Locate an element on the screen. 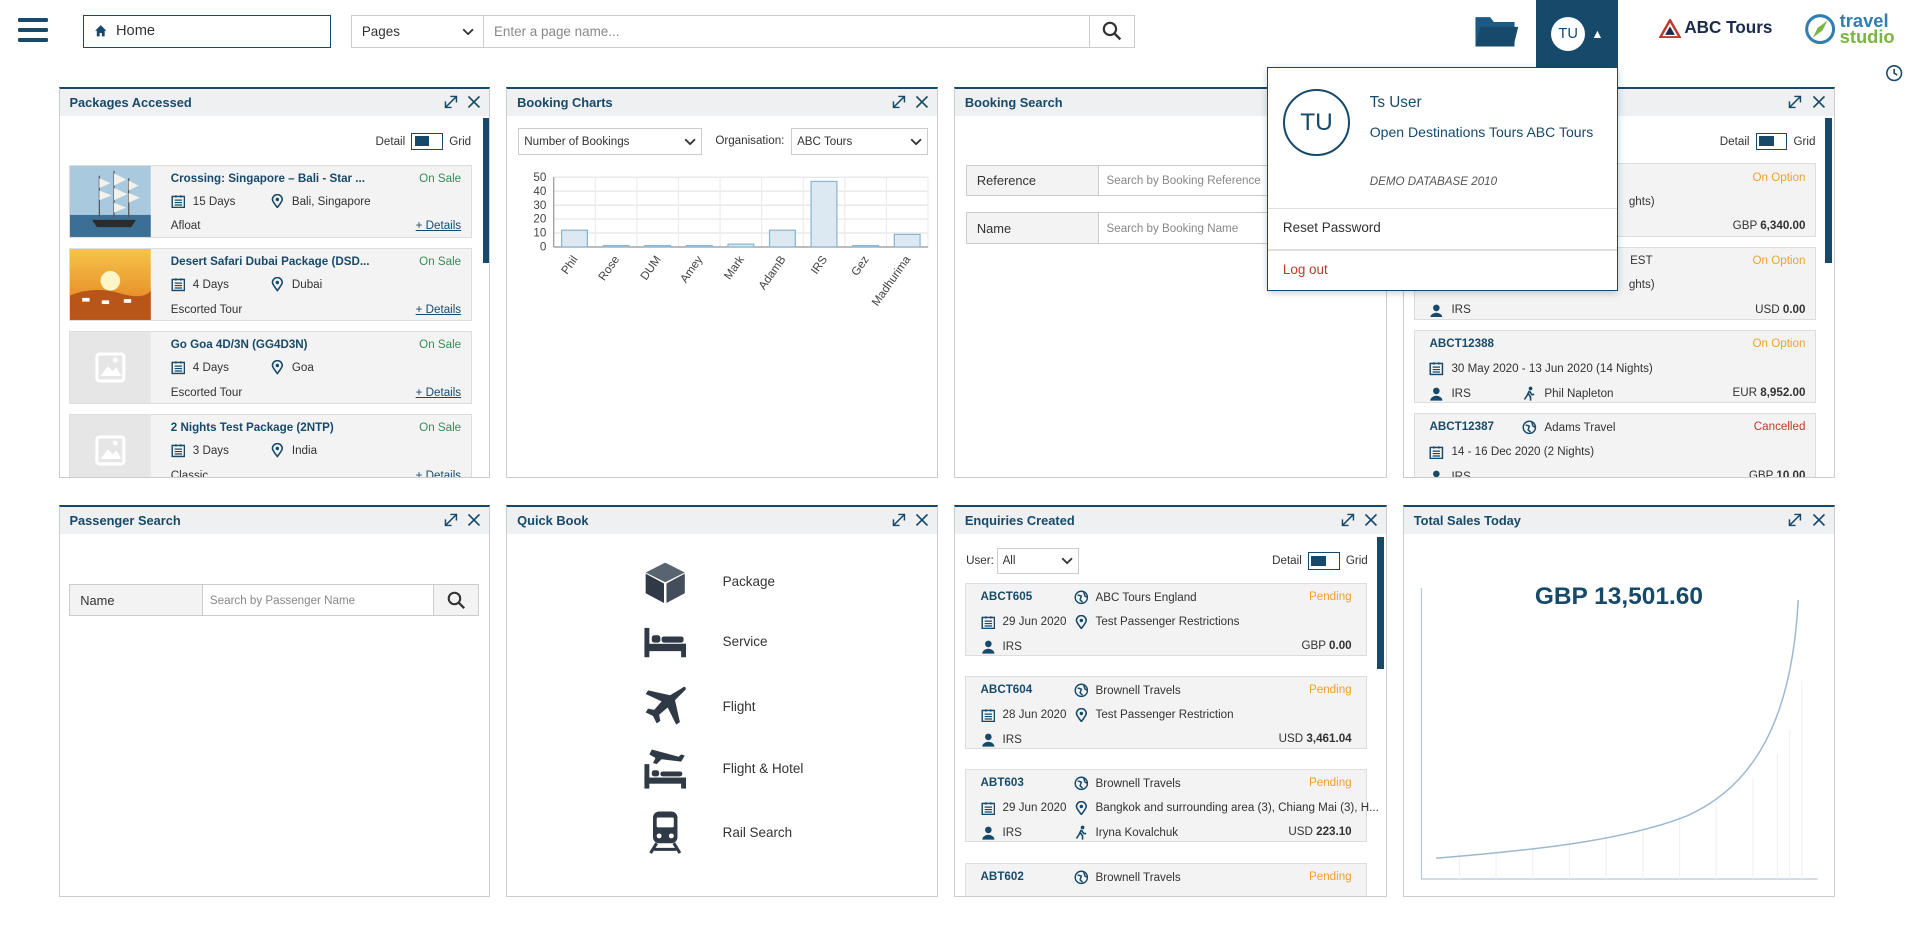 The height and width of the screenshot is (951, 1910). quick-book-rail: Rail Search is located at coordinates (717, 832).